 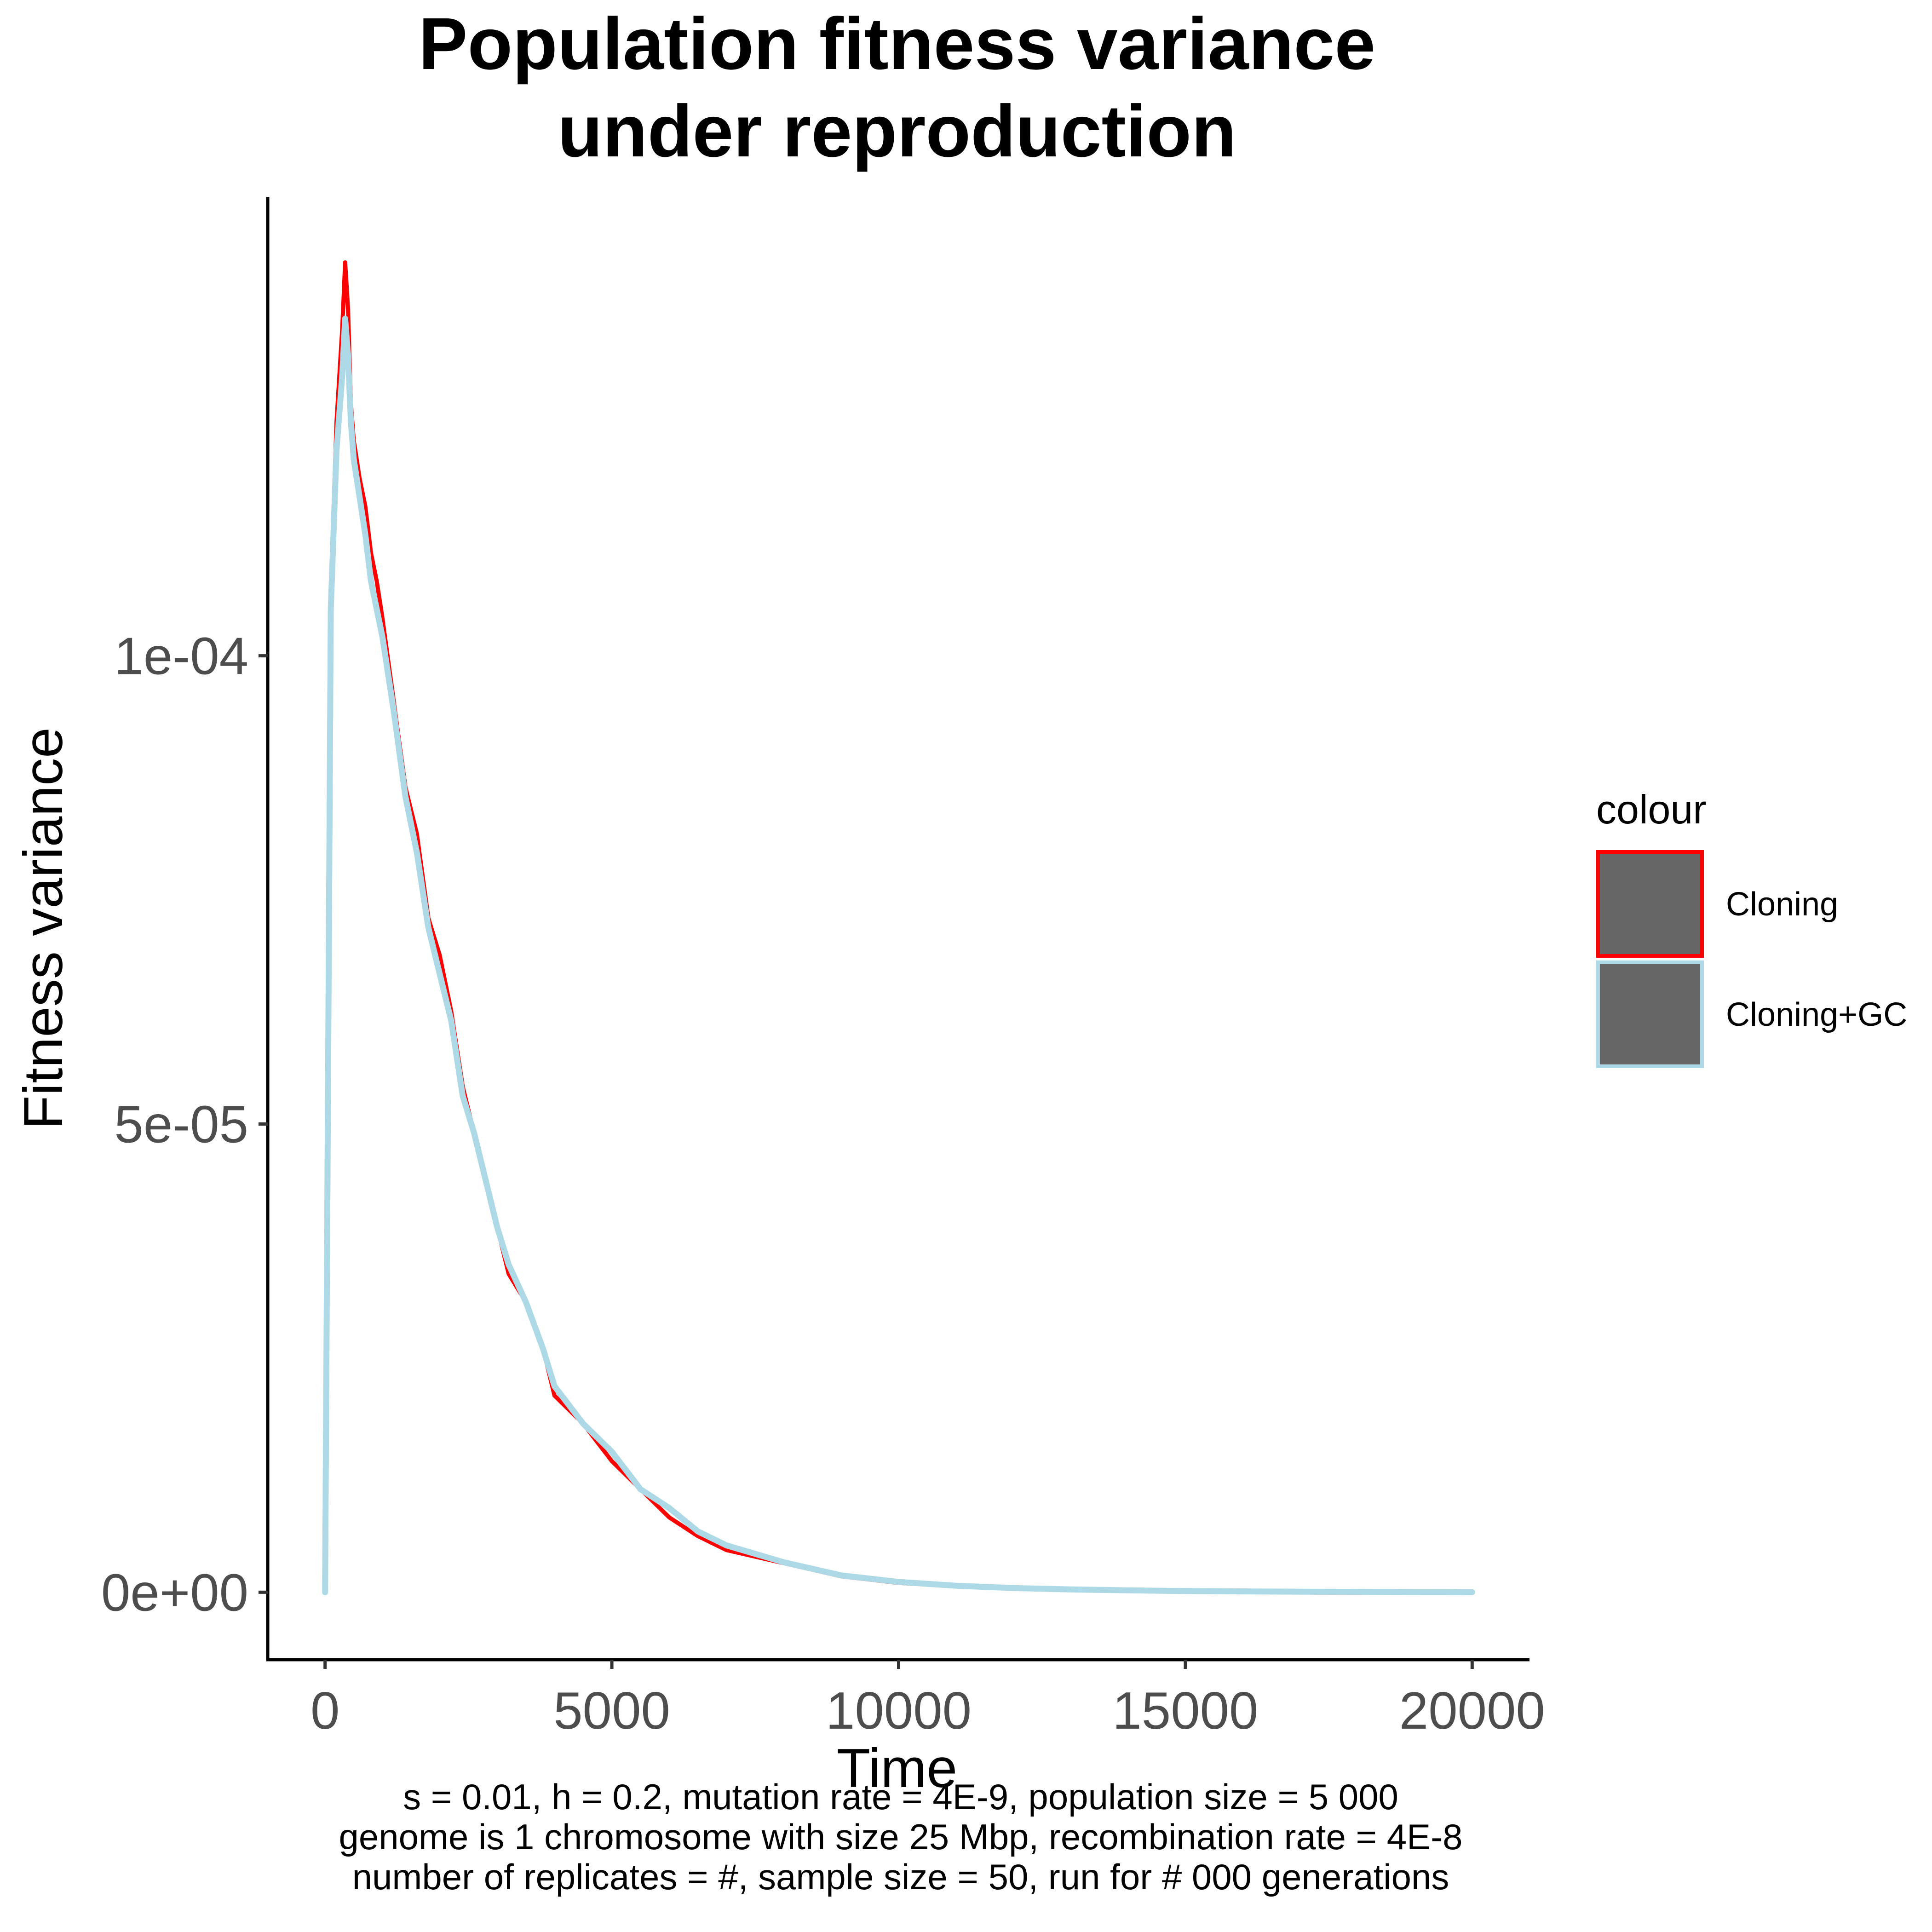 I want to click on x-tick-label: 15000, so click(x=1185, y=1711).